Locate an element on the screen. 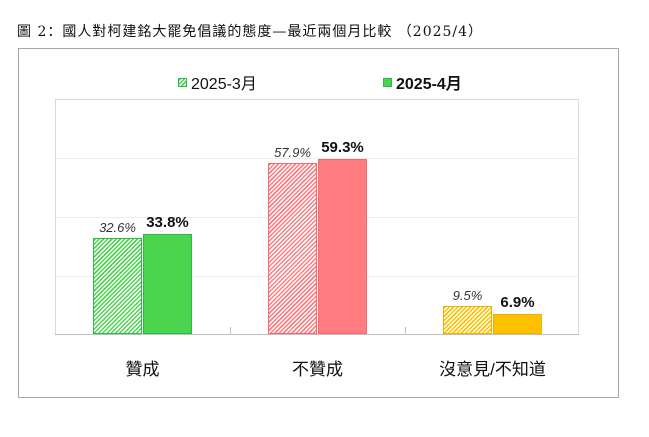  legend-item-2025-03: 2025-3月 is located at coordinates (217, 82).